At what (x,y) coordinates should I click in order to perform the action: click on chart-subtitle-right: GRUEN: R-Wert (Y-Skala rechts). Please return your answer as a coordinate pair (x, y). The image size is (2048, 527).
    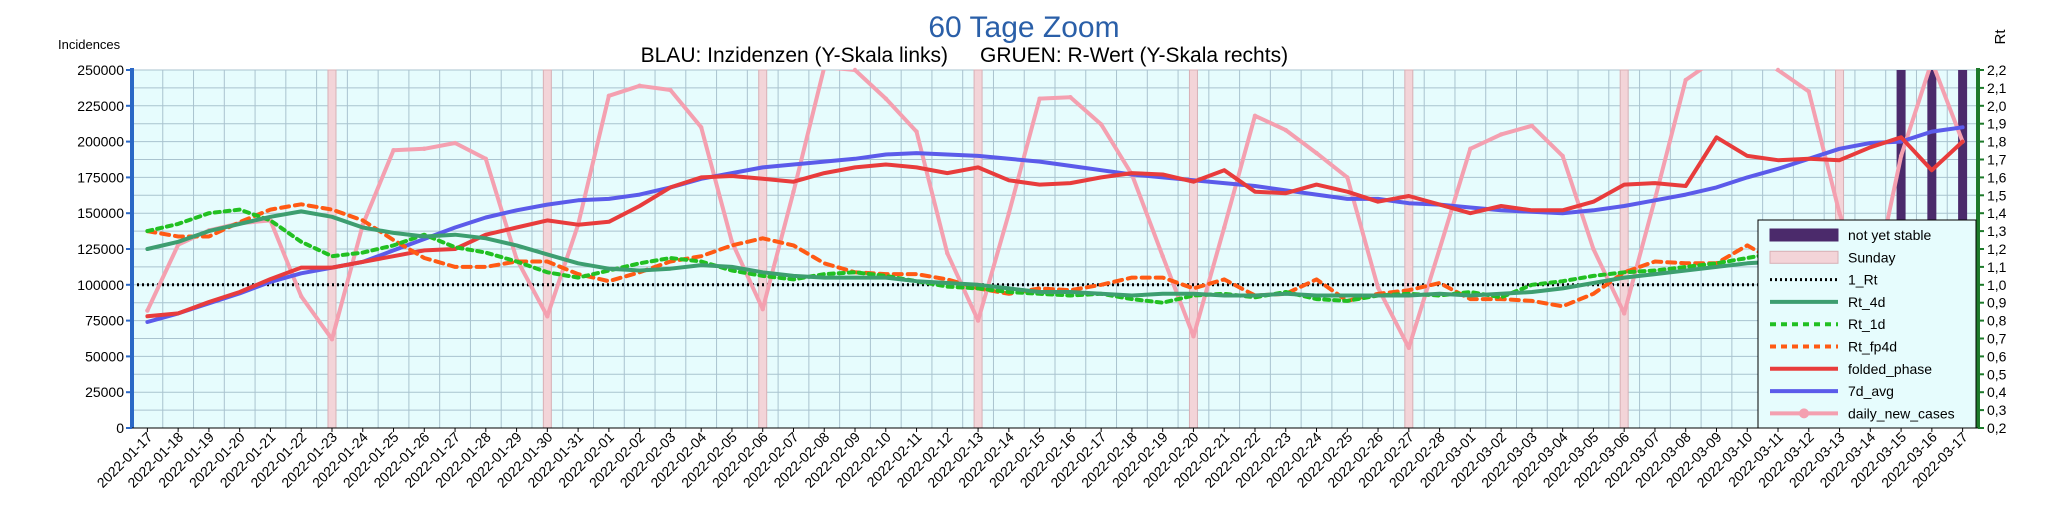
    Looking at the image, I should click on (1134, 55).